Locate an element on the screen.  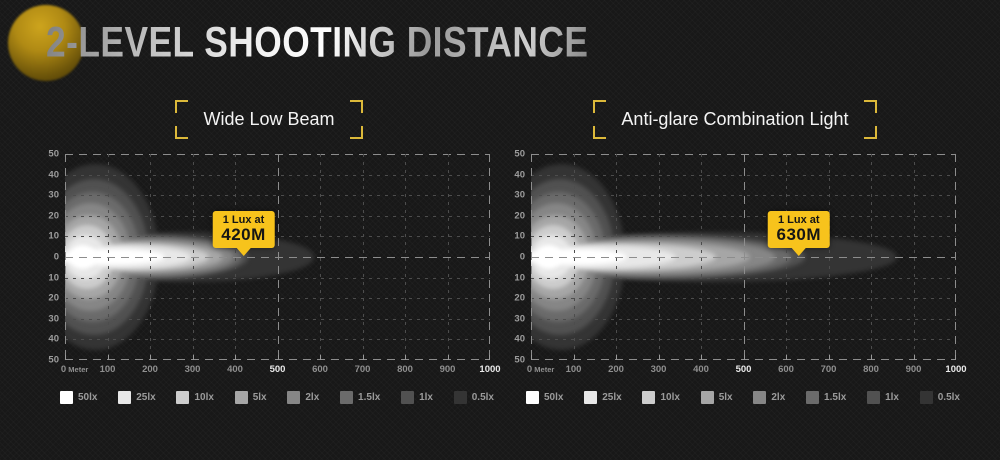
beam-mode-label: Wide Low Beam is located at coordinates (269, 119).